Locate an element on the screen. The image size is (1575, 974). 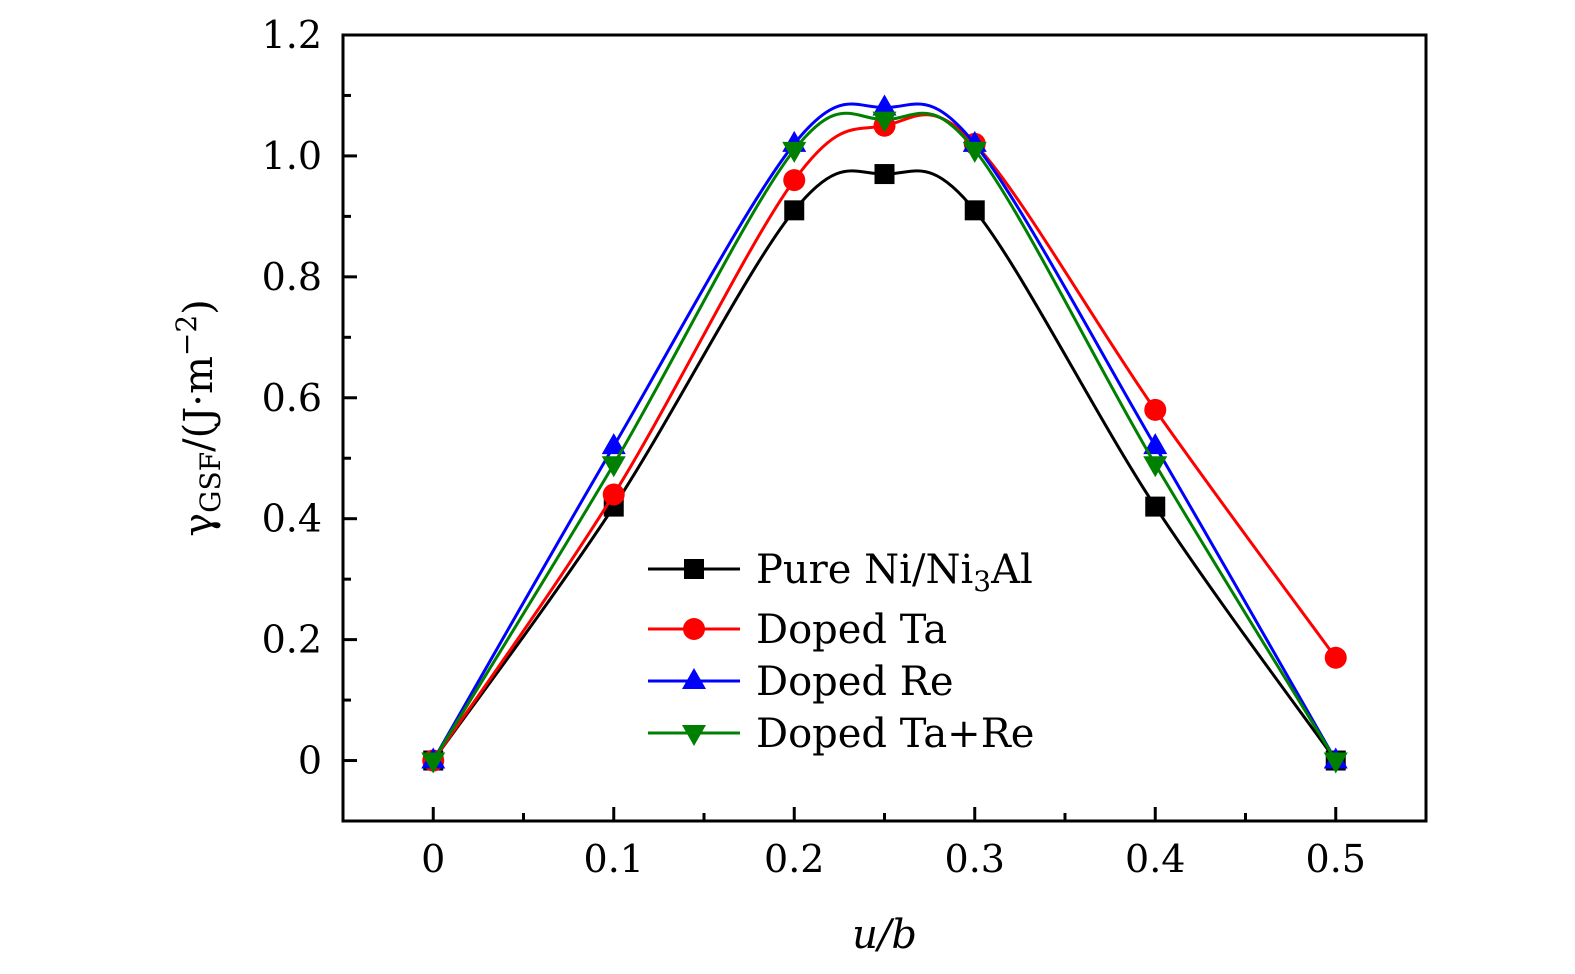
legend-item: Pure Ni/Ni3Al is located at coordinates (840, 572).